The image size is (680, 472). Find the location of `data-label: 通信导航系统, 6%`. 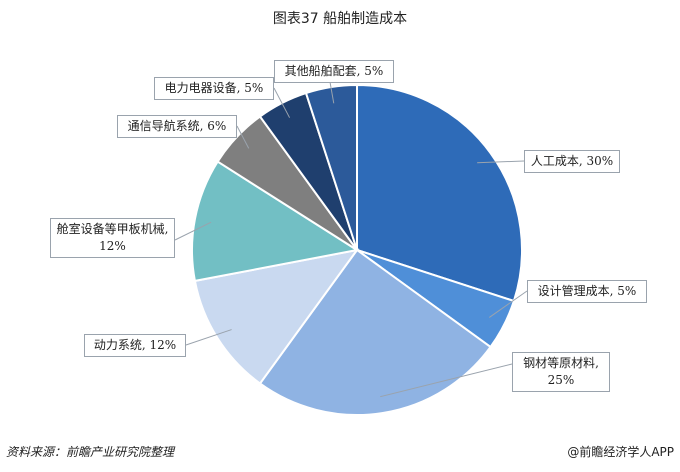

data-label: 通信导航系统, 6% is located at coordinates (177, 126).